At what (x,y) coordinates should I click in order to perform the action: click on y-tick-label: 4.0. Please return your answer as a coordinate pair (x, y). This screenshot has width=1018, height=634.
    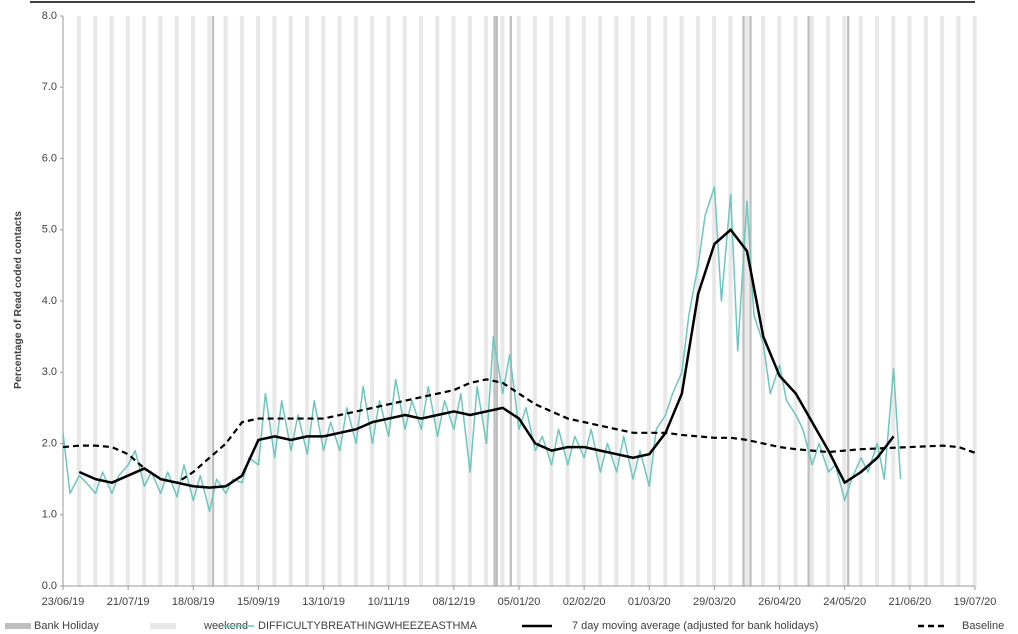
    Looking at the image, I should click on (49, 301).